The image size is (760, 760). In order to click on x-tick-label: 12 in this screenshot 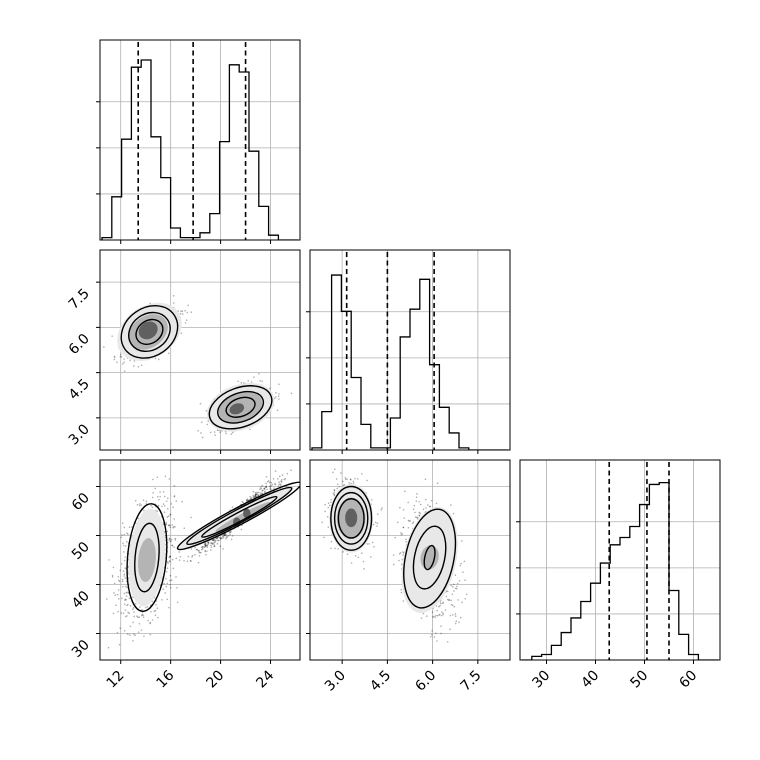, I will do `click(116, 680)`.